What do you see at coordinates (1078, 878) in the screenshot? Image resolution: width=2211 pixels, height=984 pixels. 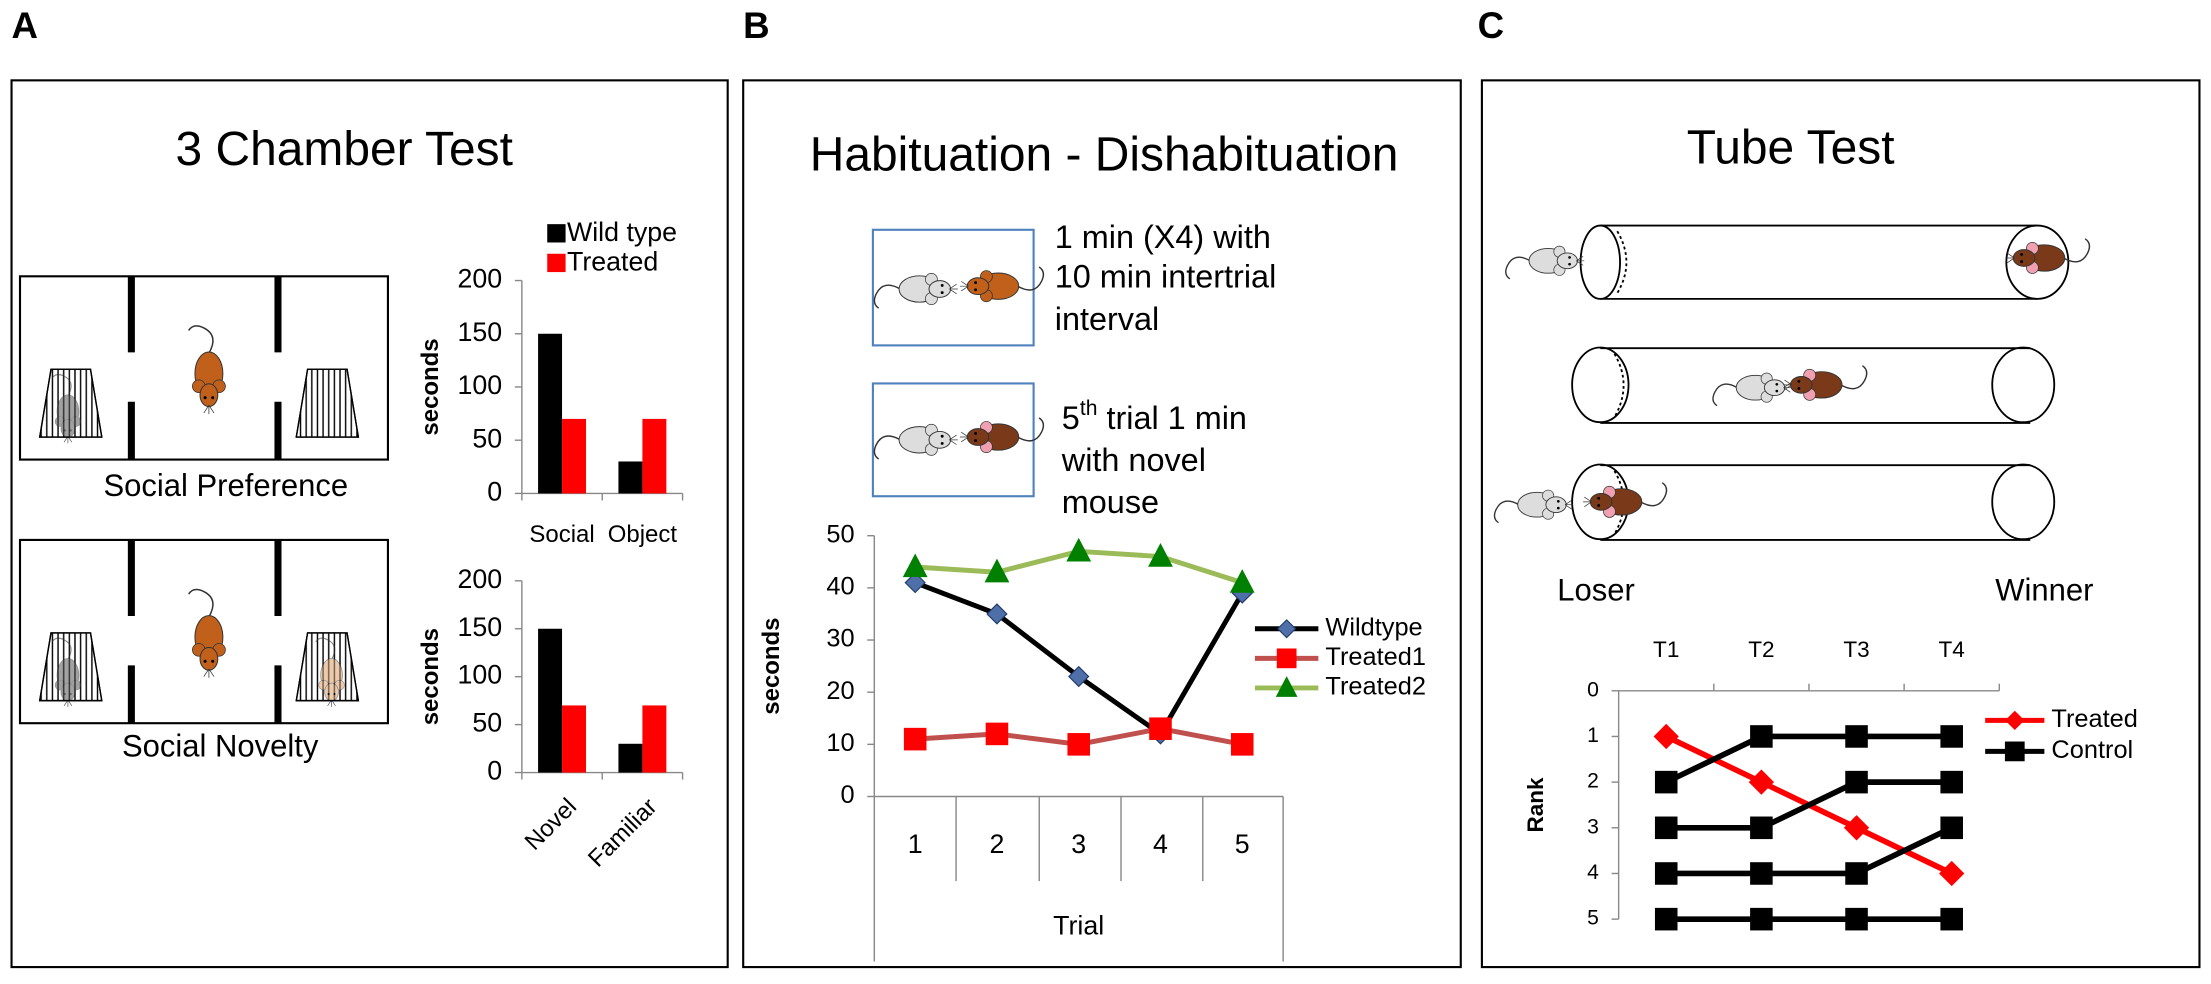 I see `x-axis-table` at bounding box center [1078, 878].